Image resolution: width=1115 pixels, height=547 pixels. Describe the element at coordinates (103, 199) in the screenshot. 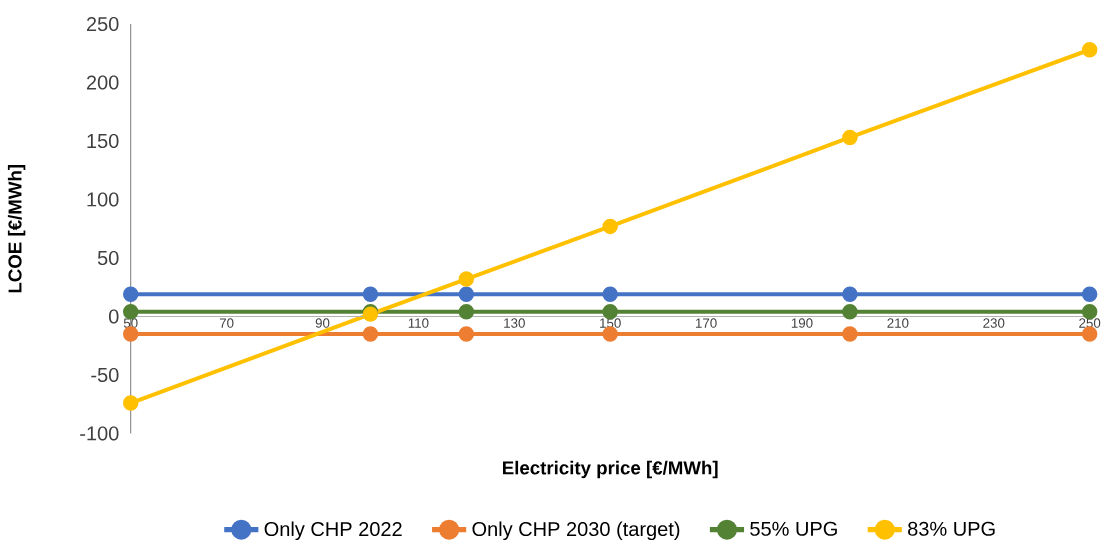

I see `y-tick-label: 100` at that location.